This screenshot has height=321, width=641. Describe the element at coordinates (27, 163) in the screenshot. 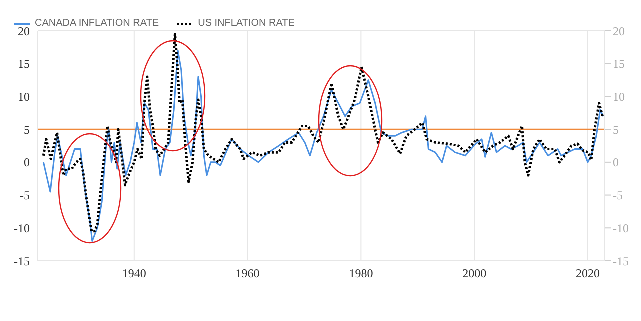

I see `y2-tick-label: 0` at that location.